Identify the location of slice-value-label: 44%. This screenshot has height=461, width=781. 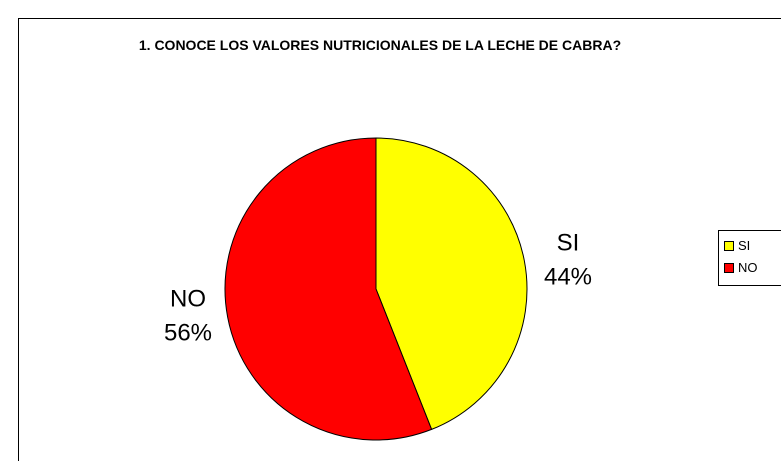
(568, 276).